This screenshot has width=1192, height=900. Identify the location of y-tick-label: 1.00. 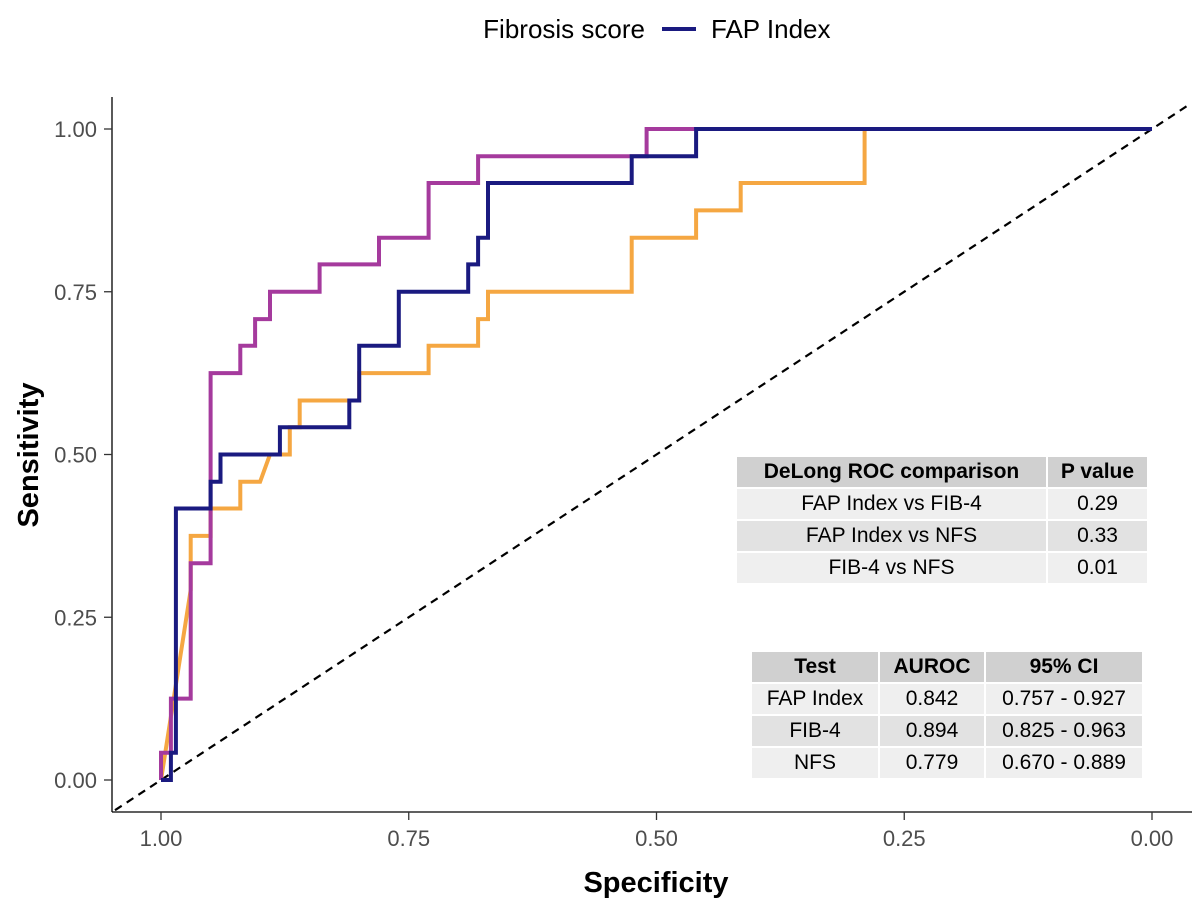
(75, 129).